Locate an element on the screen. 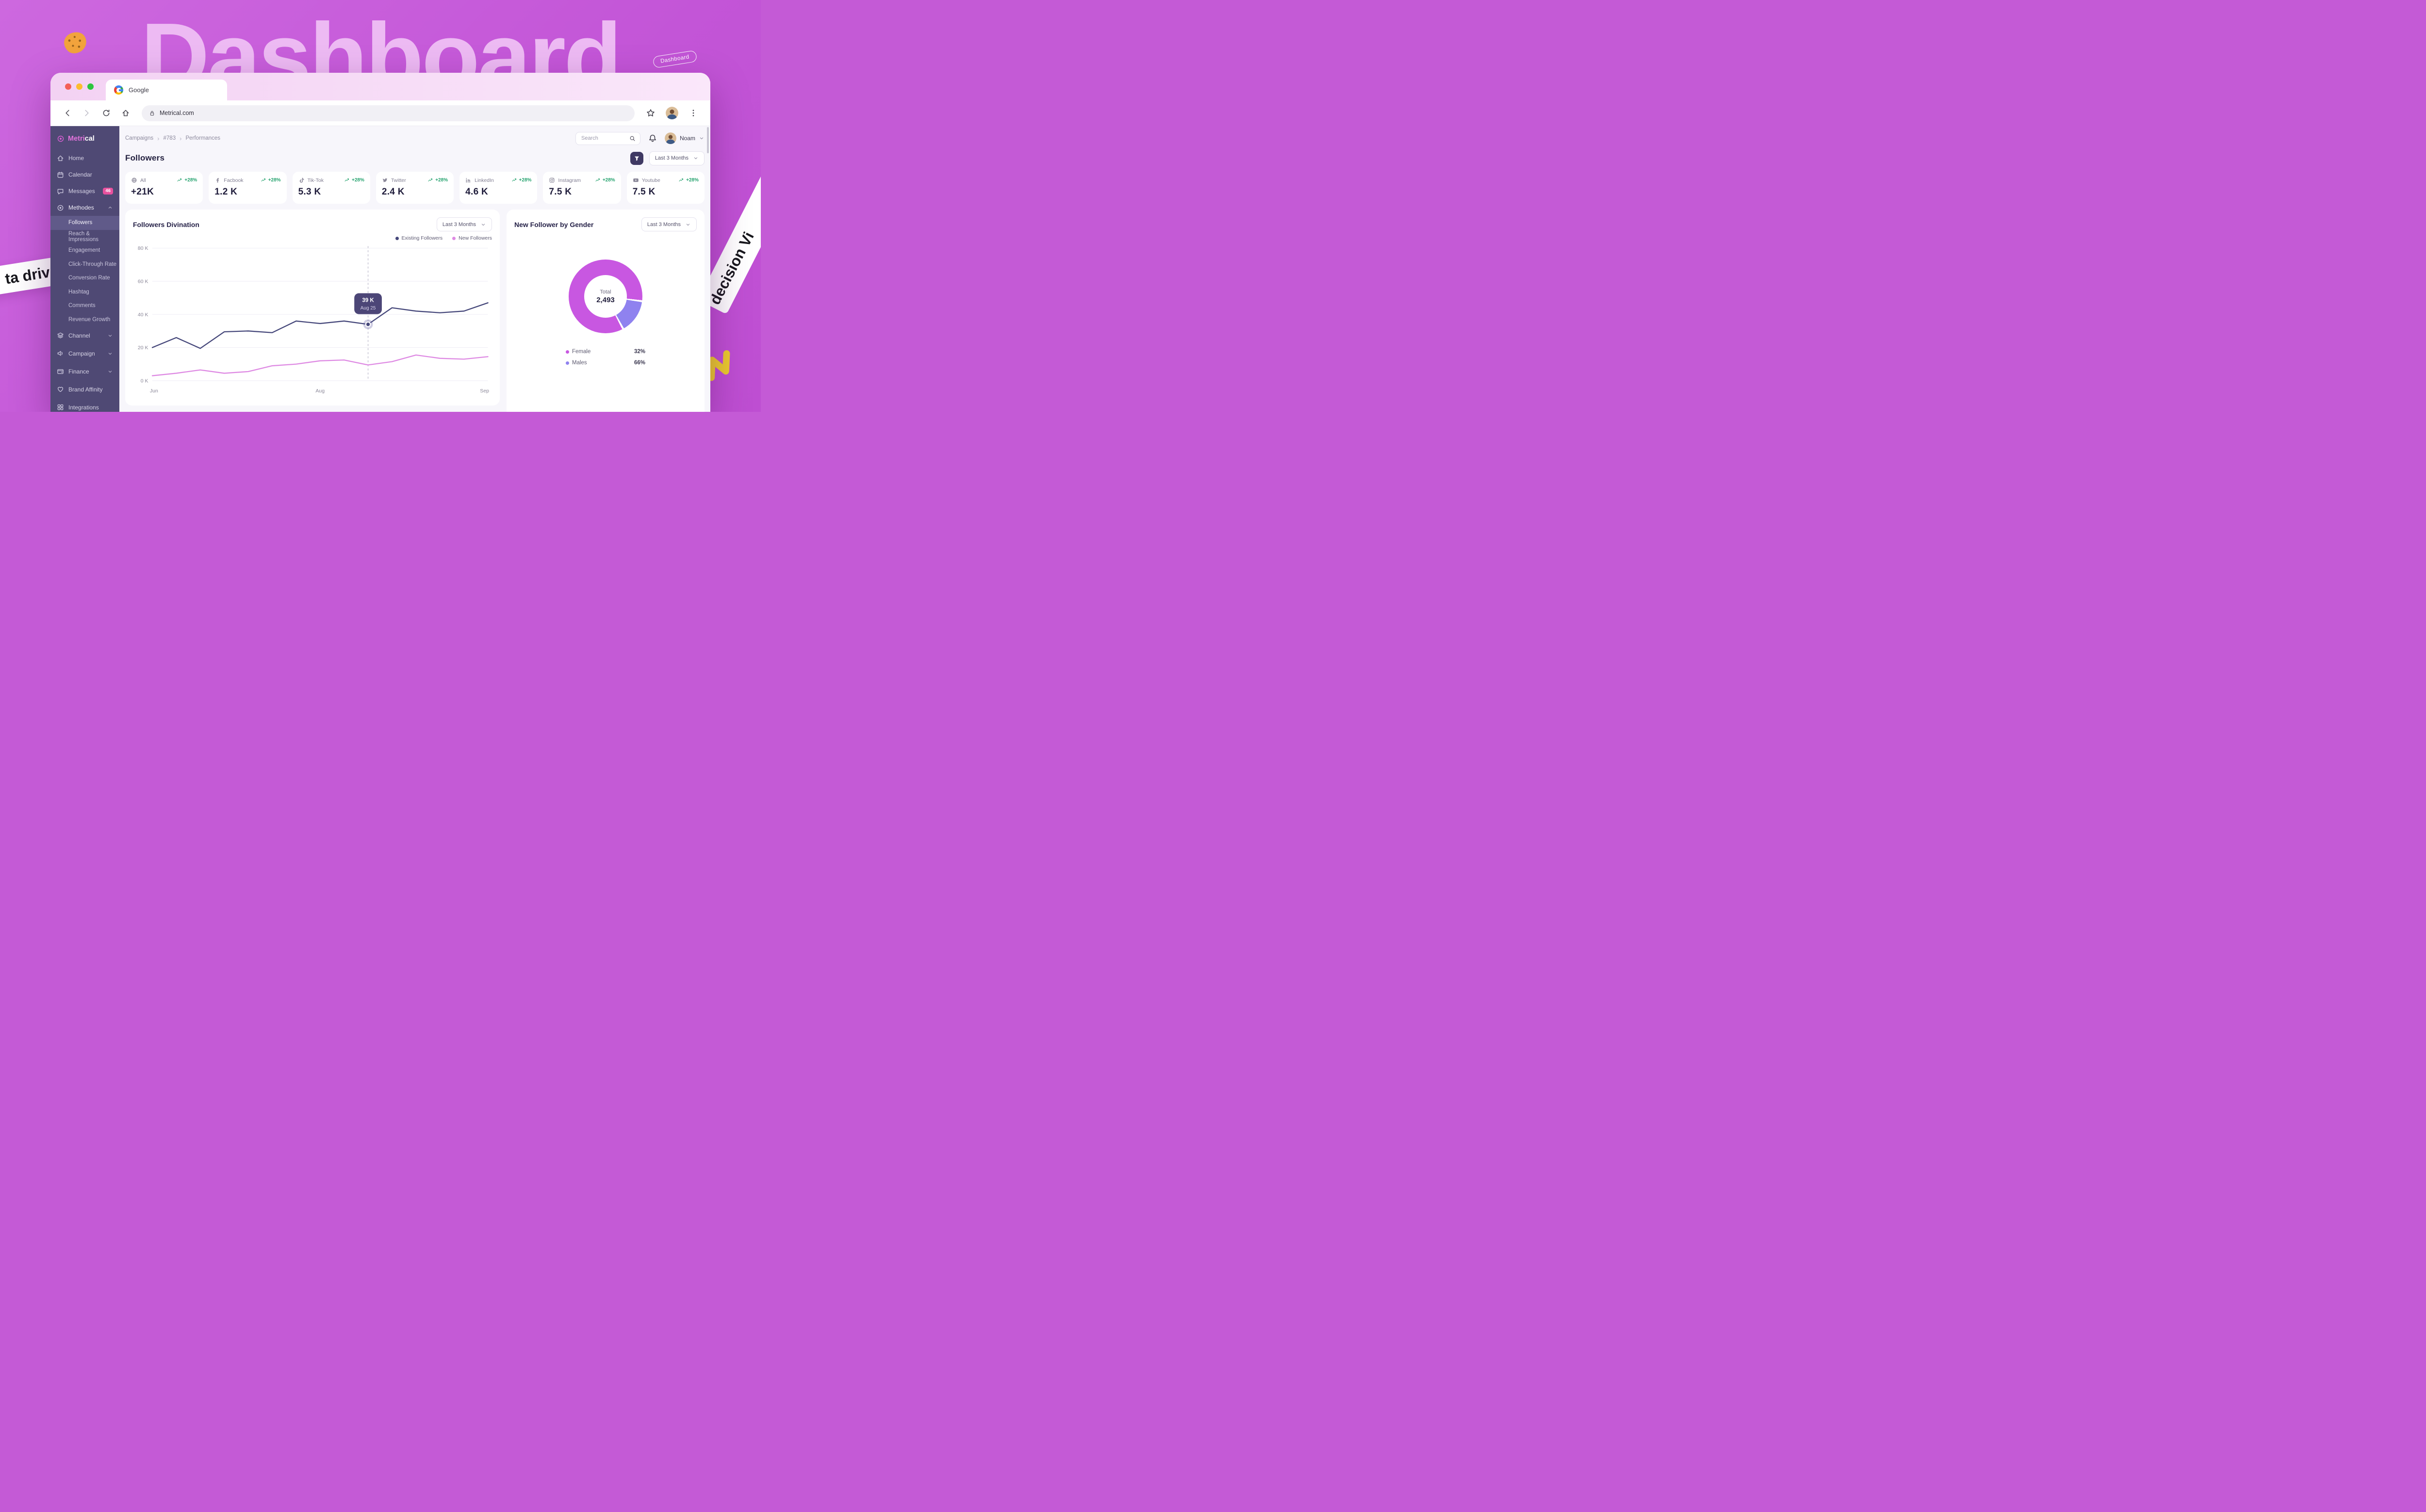  close-window-button is located at coordinates (68, 86).